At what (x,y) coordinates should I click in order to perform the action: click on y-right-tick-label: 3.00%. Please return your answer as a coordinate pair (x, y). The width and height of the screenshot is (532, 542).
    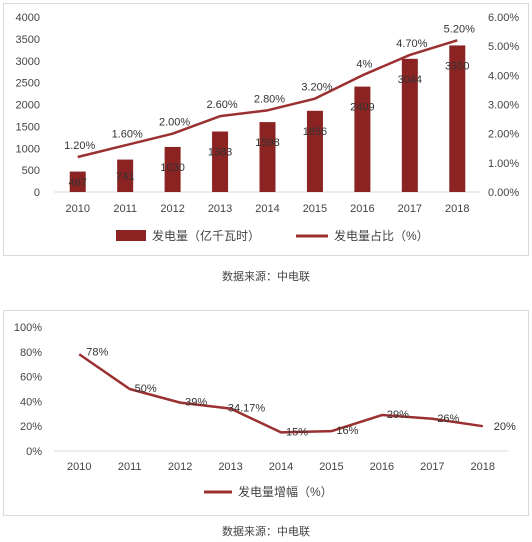
    Looking at the image, I should click on (503, 106).